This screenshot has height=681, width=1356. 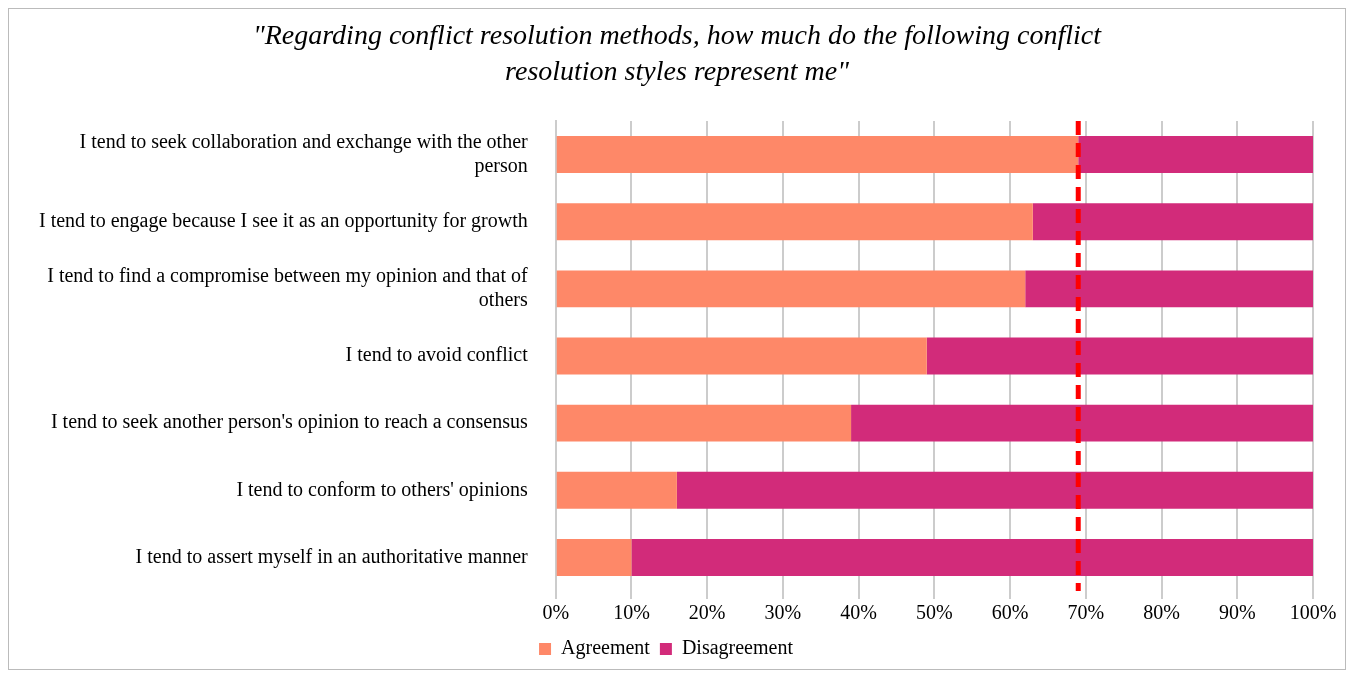 I want to click on x-tick-label: 40%, so click(x=858, y=612).